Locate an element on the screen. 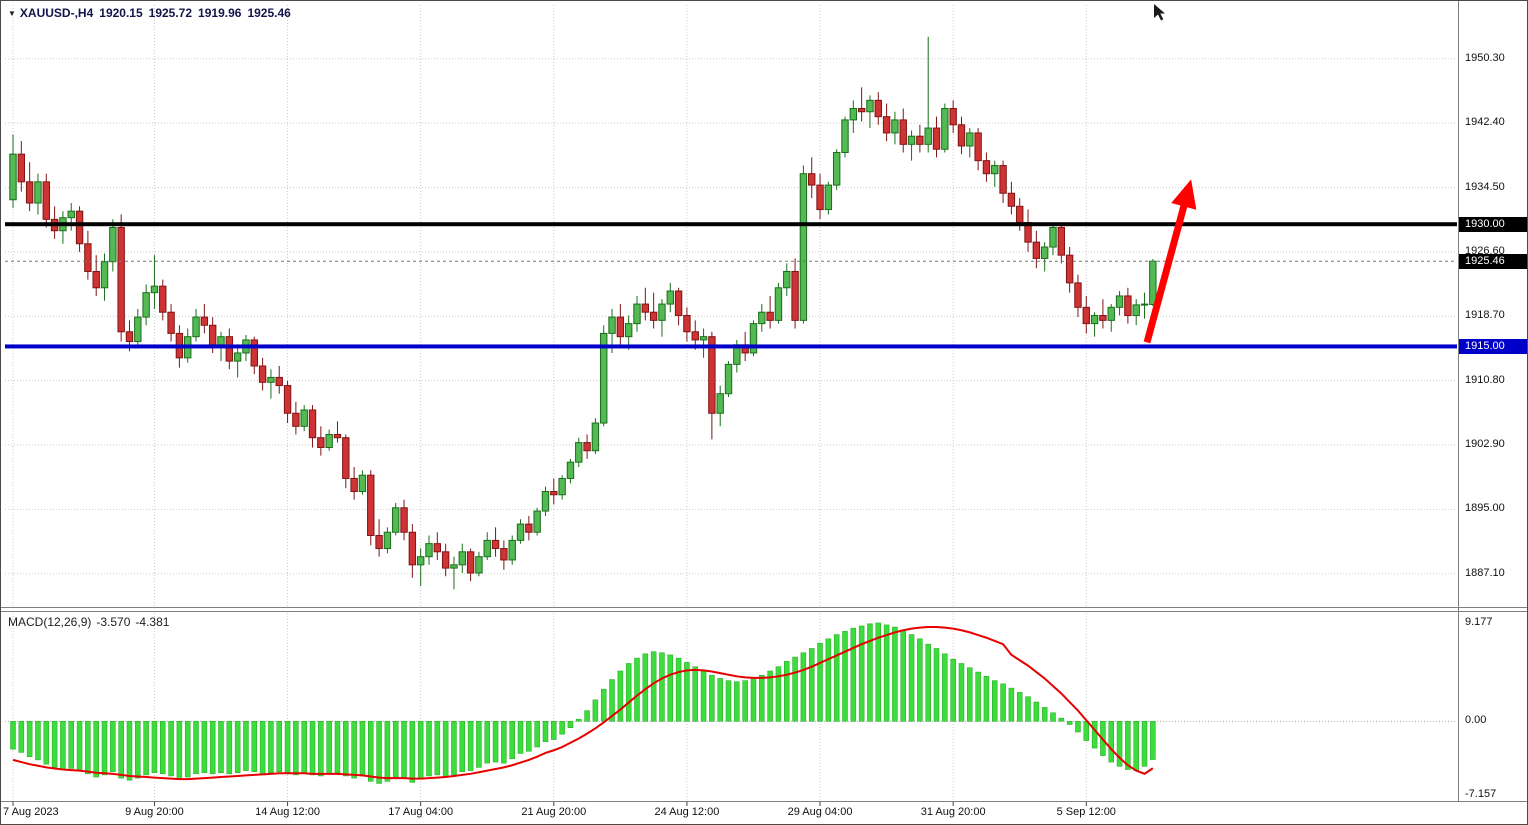  time-tick-label: 24 Aug 12:00 is located at coordinates (687, 812).